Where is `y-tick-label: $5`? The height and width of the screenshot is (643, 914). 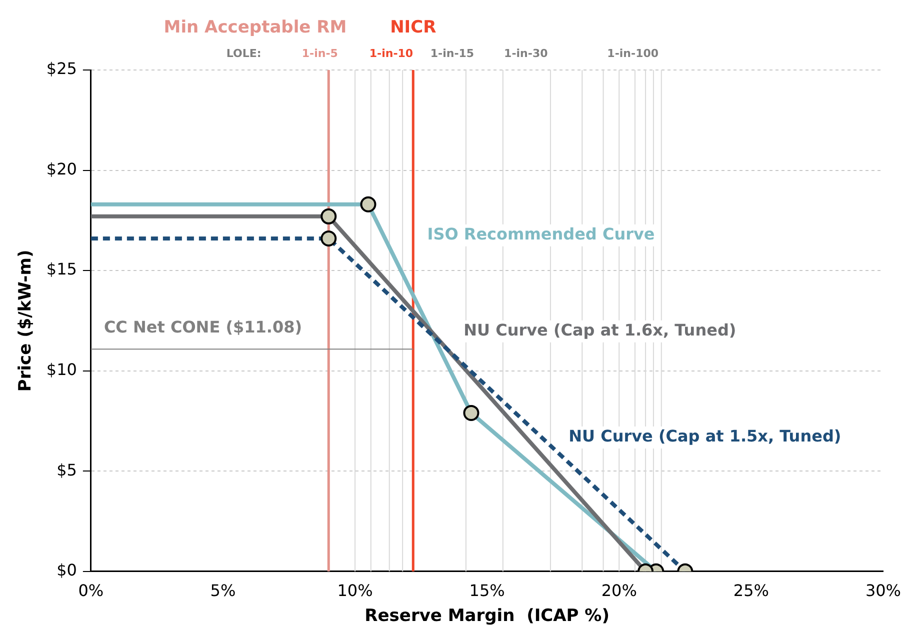
y-tick-label: $5 is located at coordinates (66, 470).